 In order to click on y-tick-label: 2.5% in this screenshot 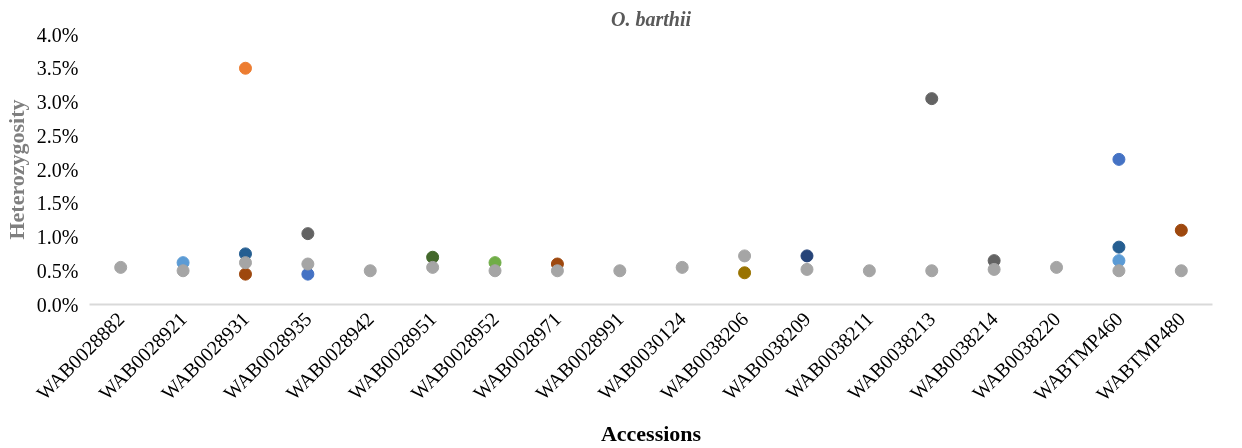, I will do `click(57, 135)`.